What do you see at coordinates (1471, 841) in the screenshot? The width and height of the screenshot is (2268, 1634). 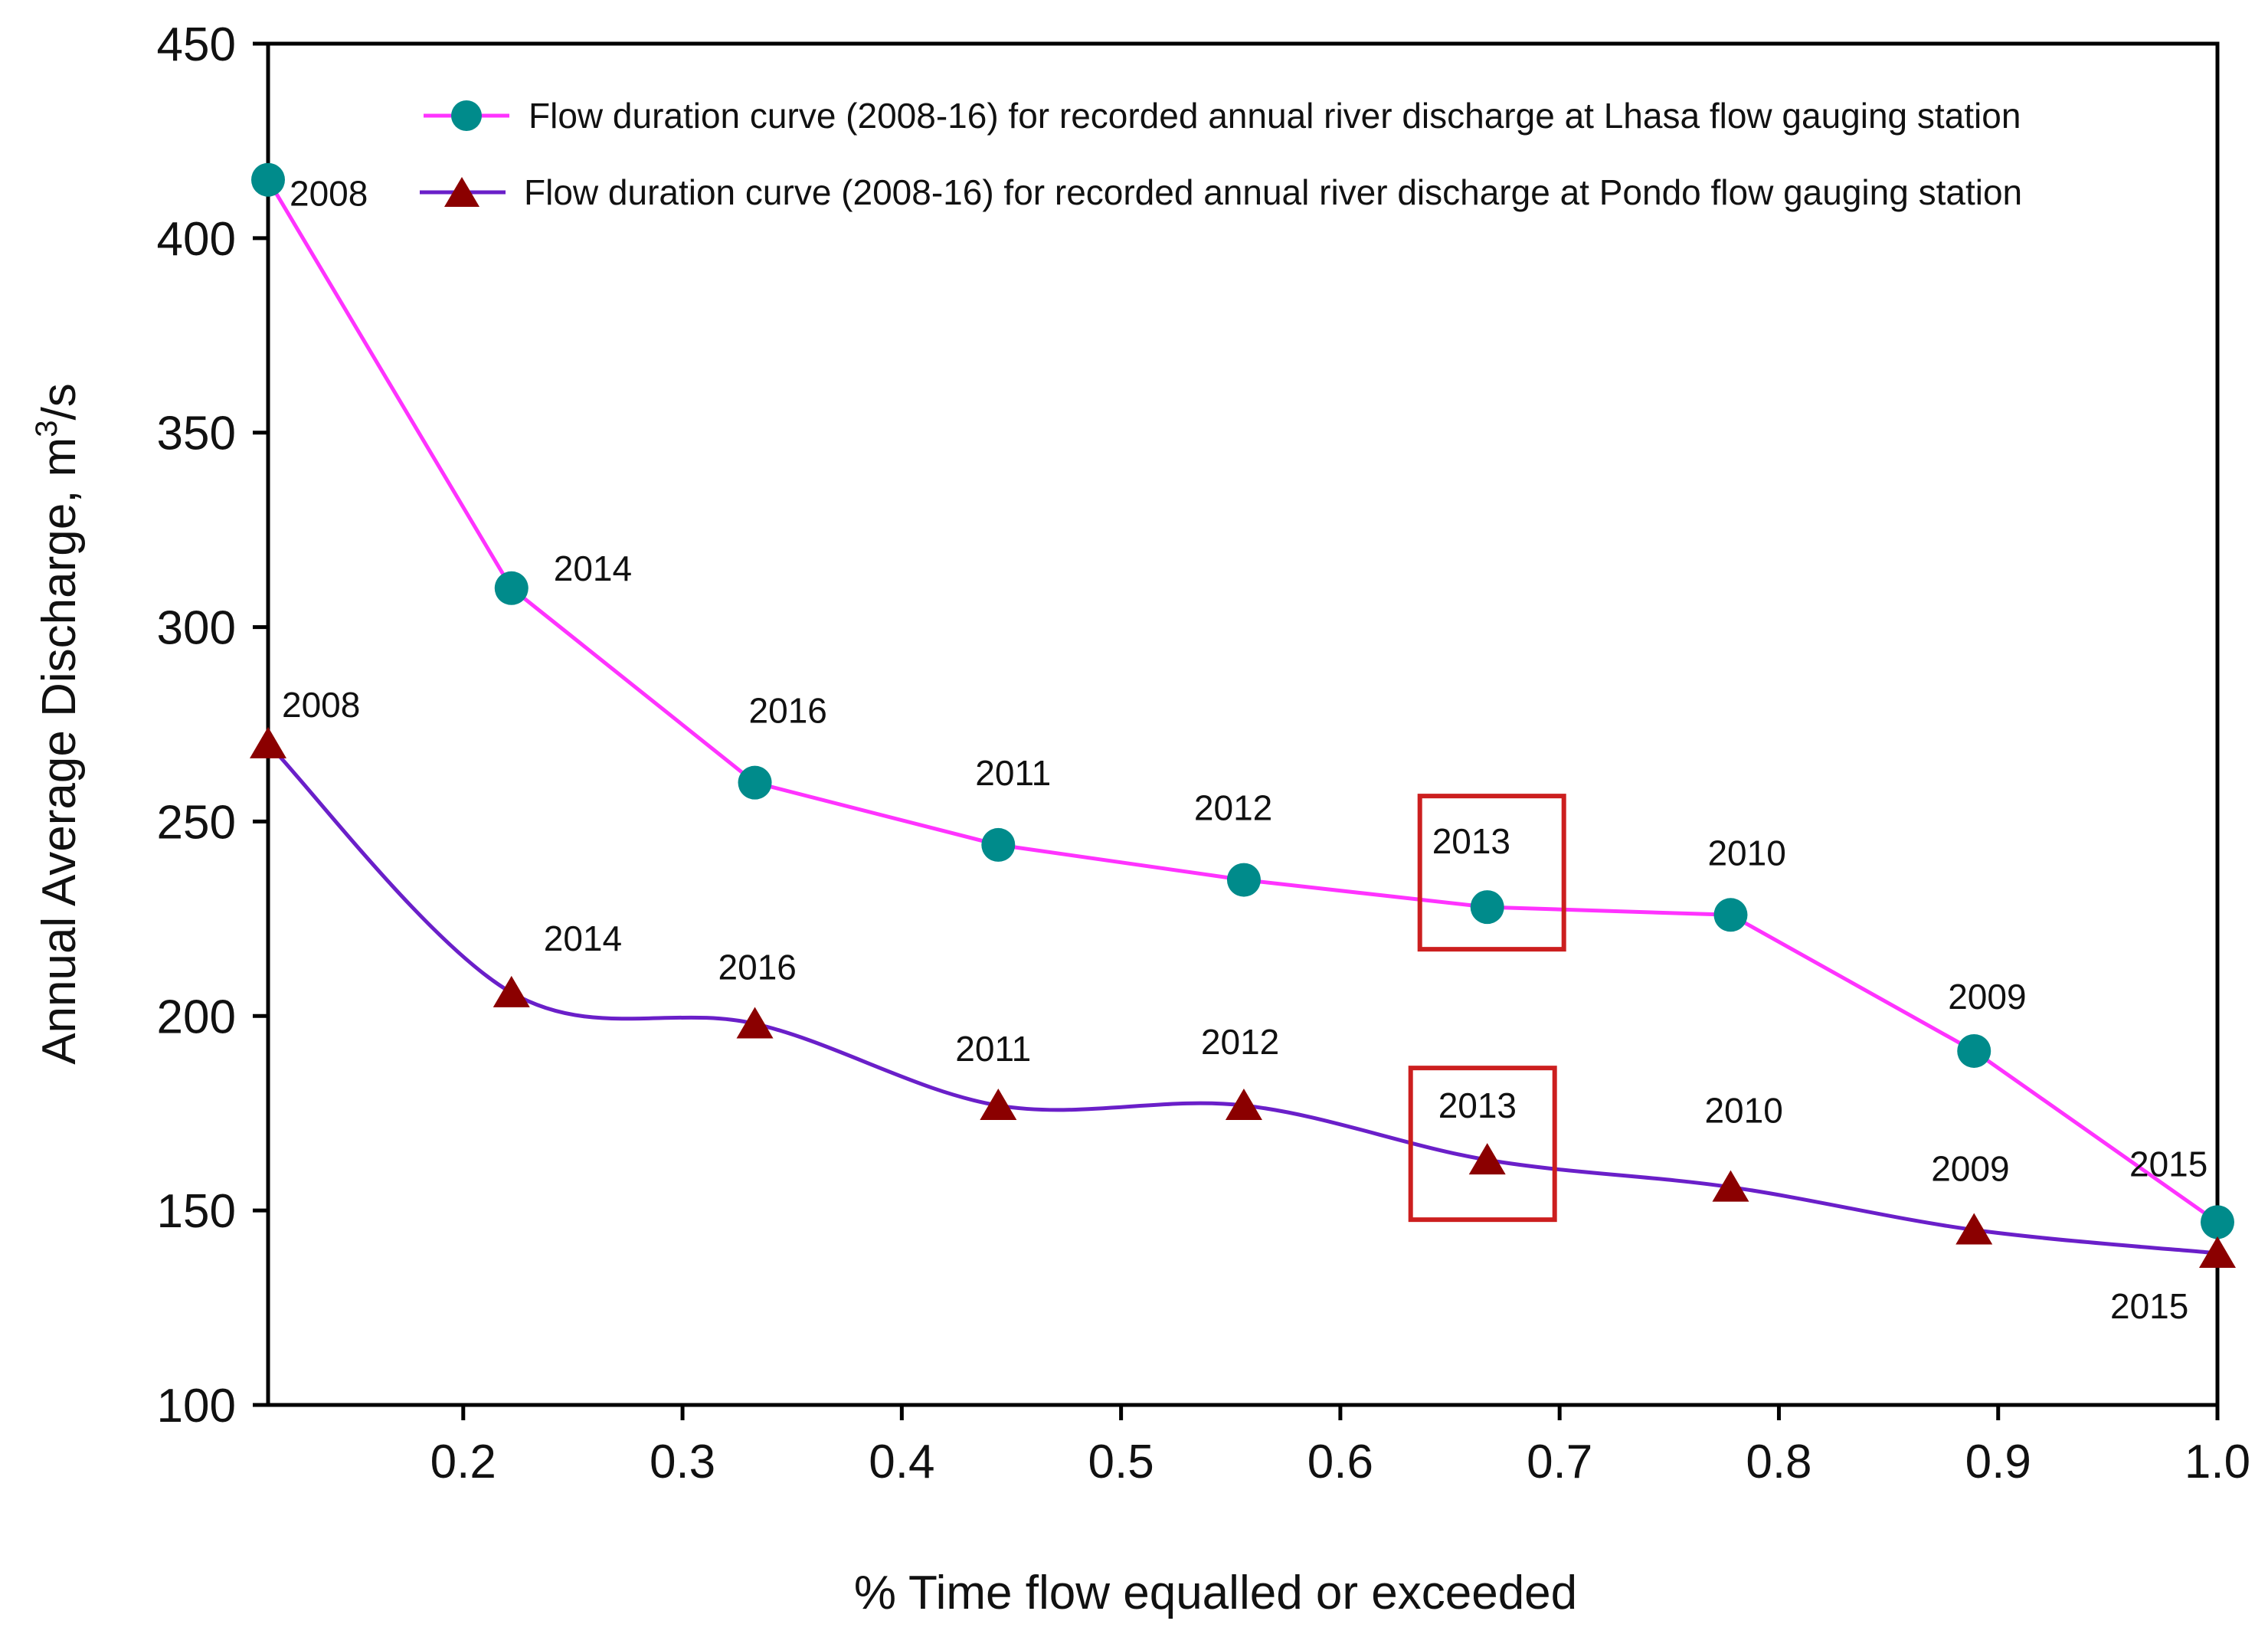 I see `point-label-lhasa: 2013` at bounding box center [1471, 841].